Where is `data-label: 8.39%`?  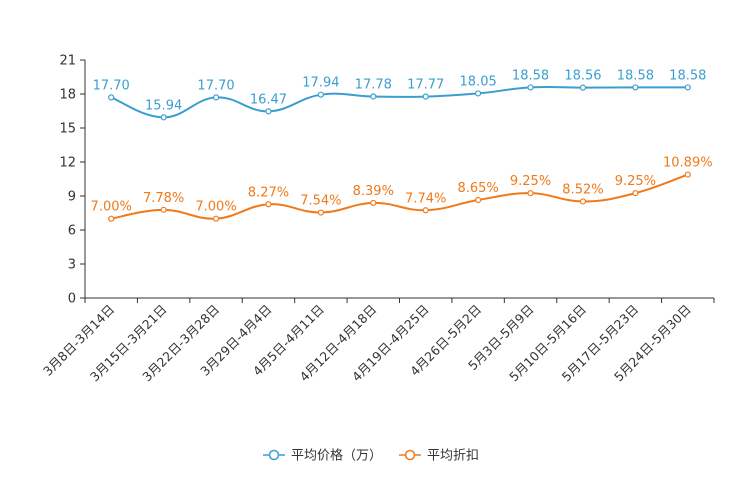 data-label: 8.39% is located at coordinates (373, 191).